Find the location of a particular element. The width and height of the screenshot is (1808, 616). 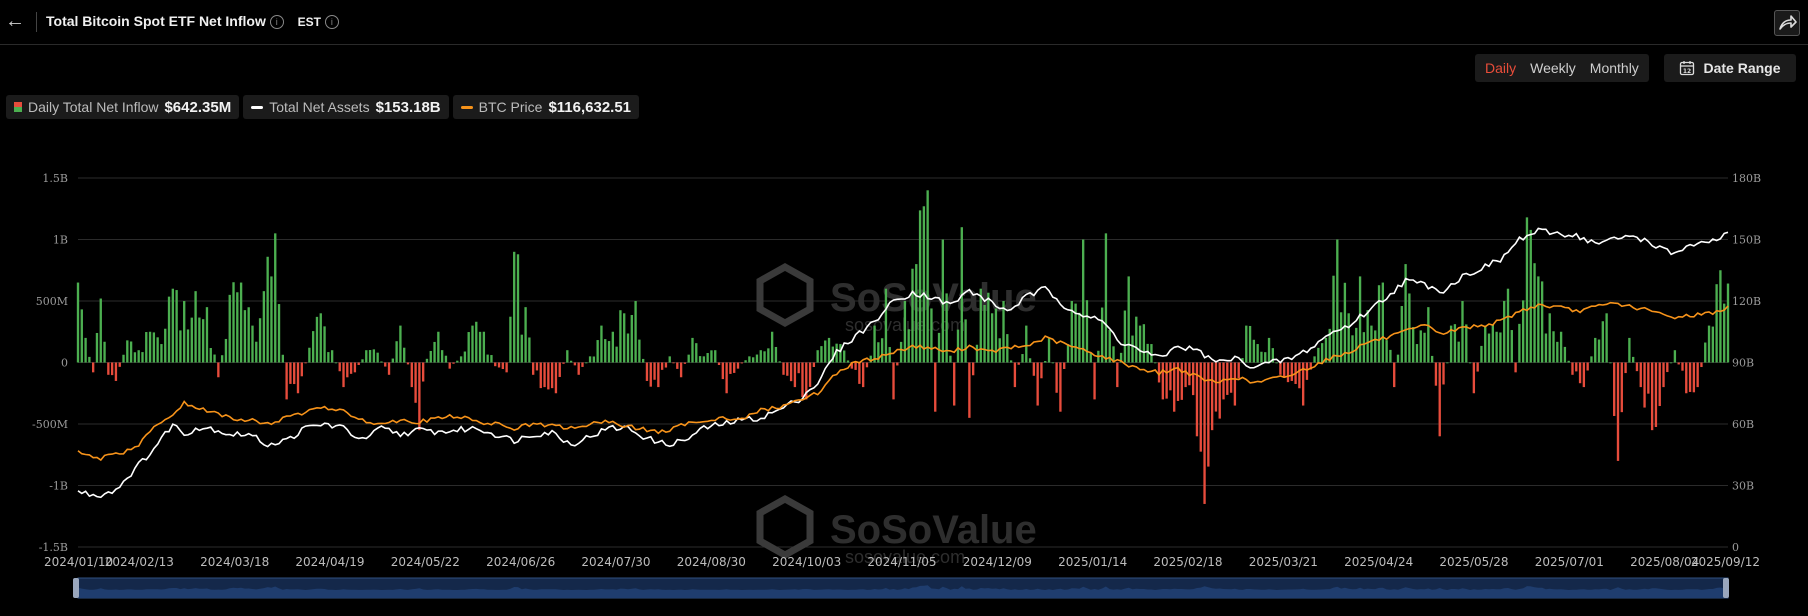

period-monthly: Monthly is located at coordinates (1614, 68).